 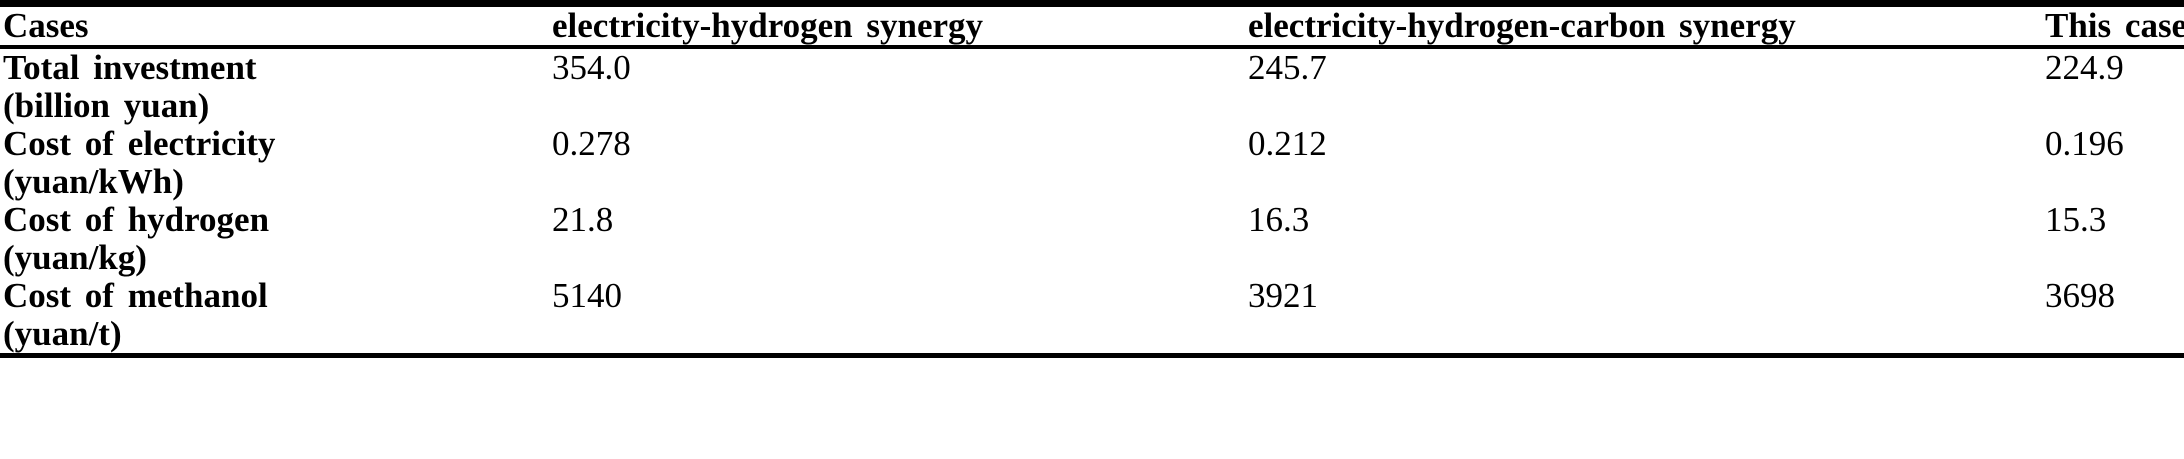 I want to click on row-label-unit: (yuan/kg), so click(x=75, y=257).